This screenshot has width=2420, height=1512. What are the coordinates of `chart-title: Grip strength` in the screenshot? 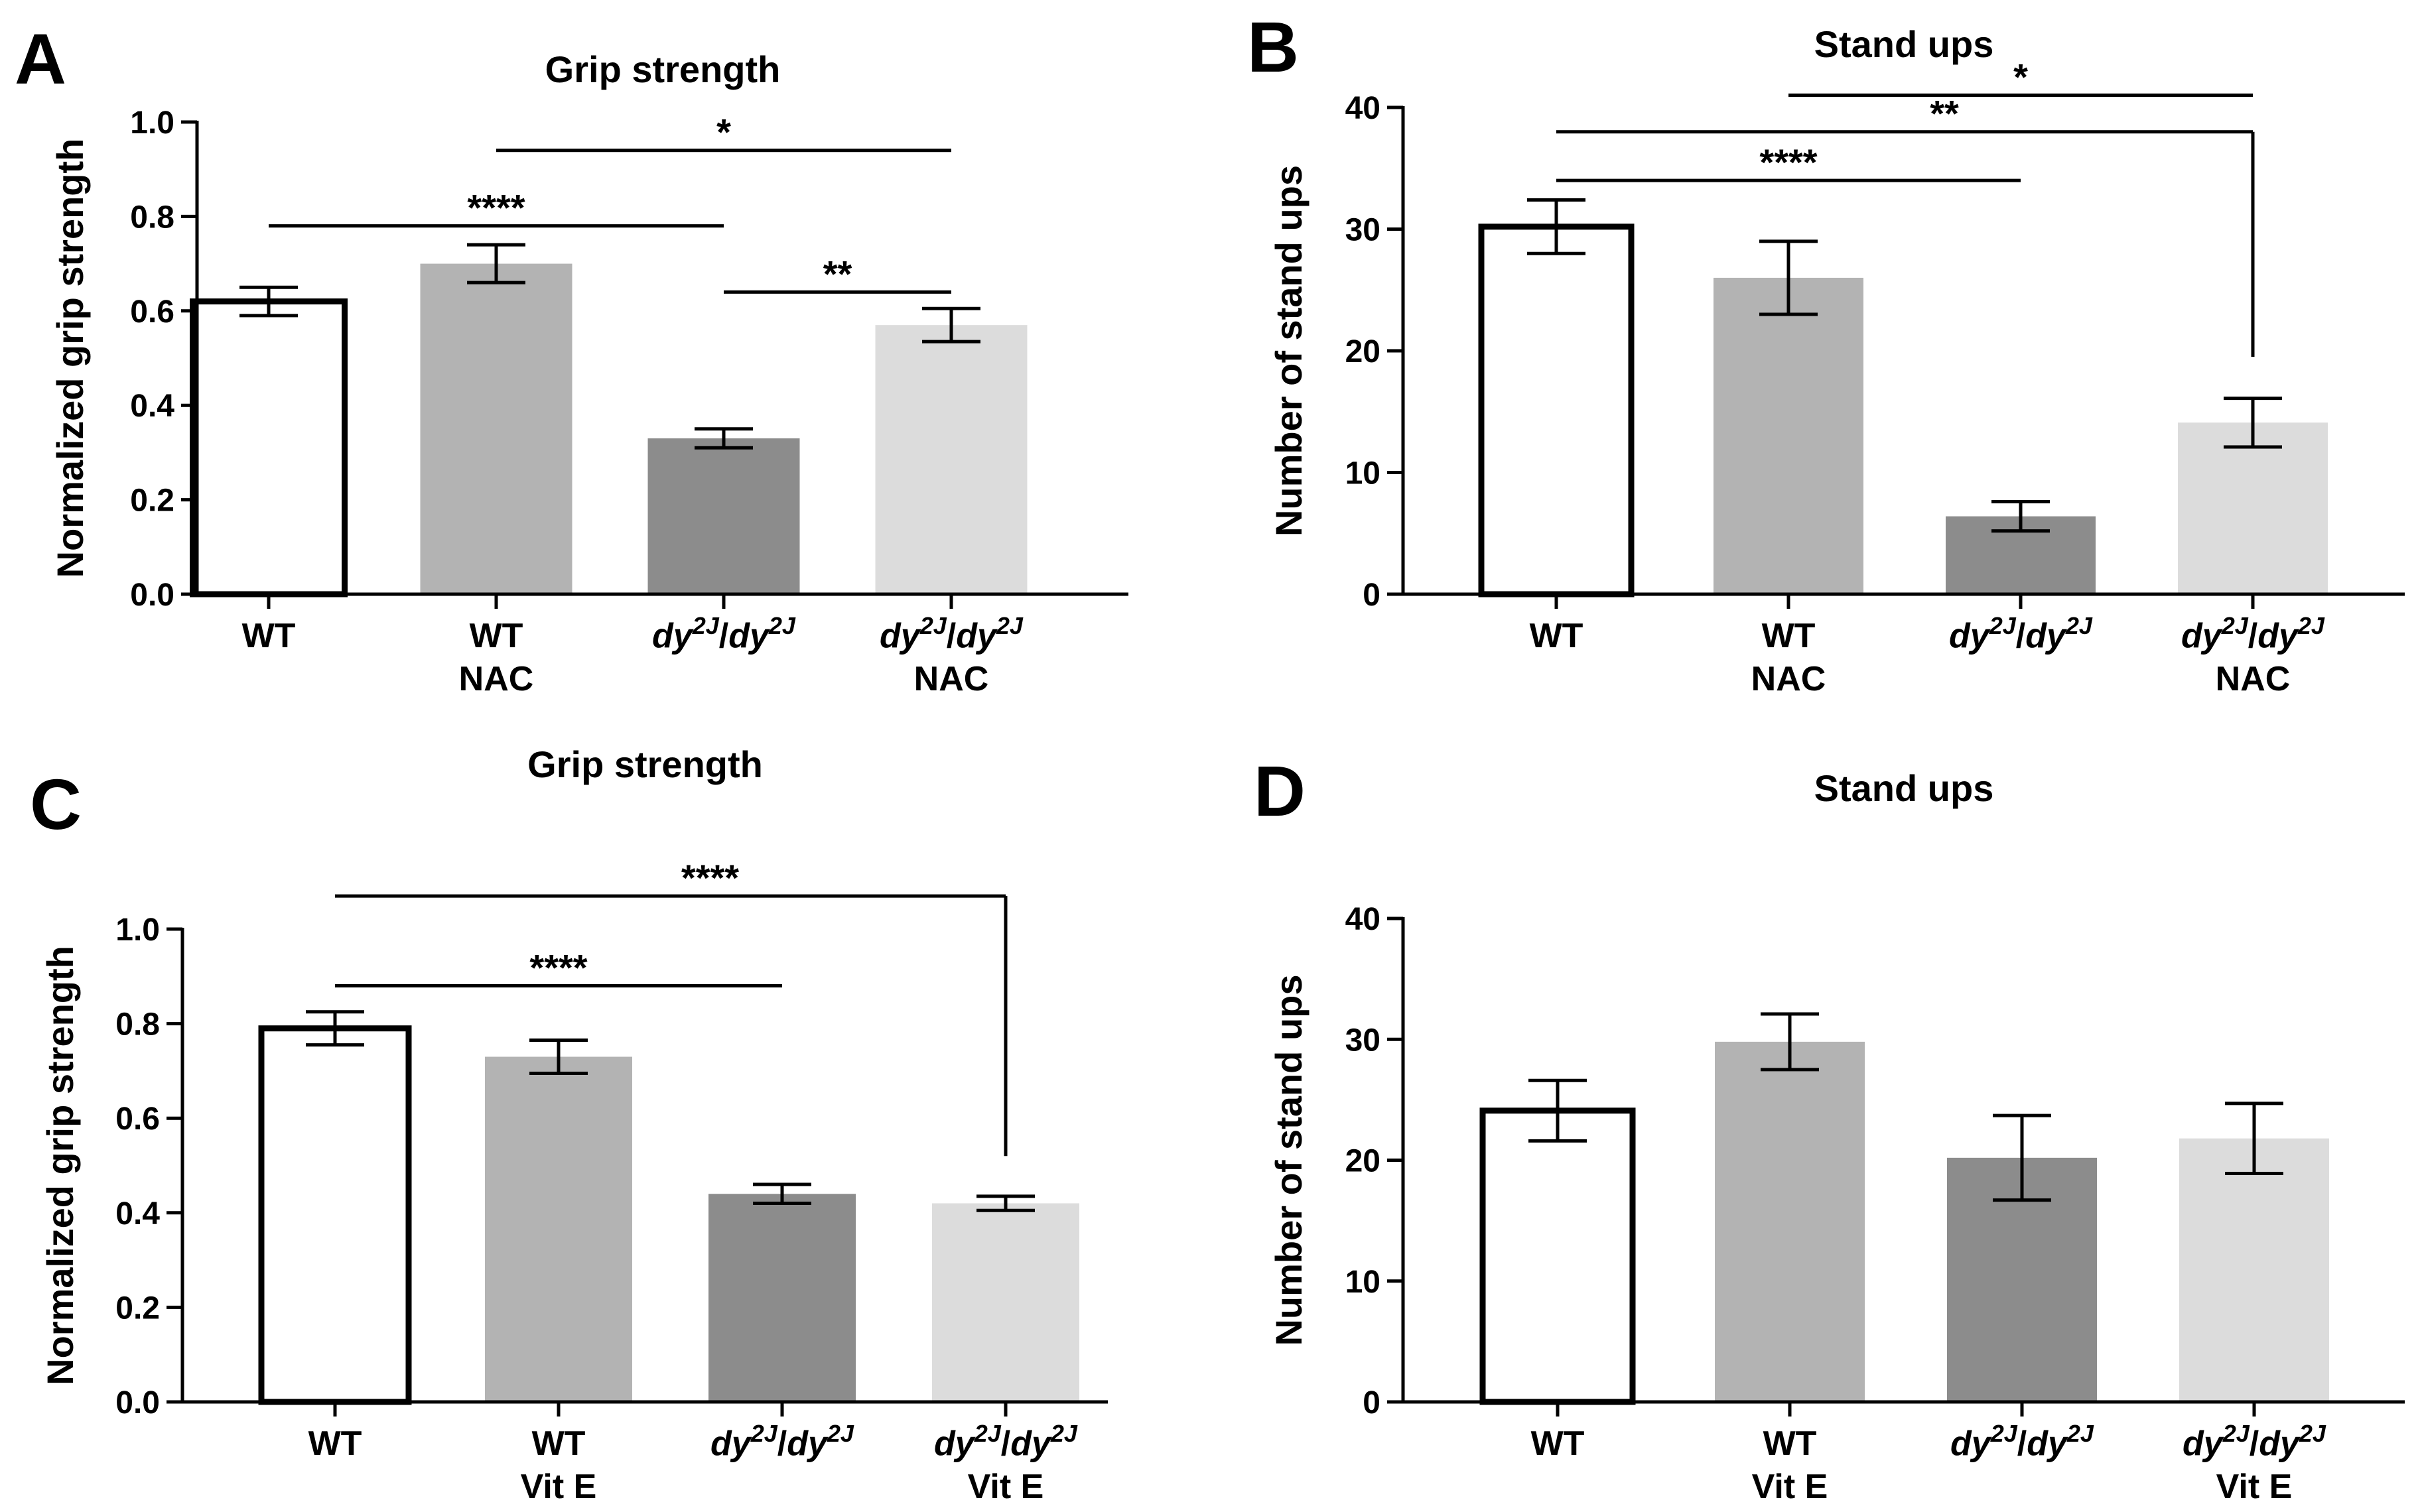 It's located at (645, 764).